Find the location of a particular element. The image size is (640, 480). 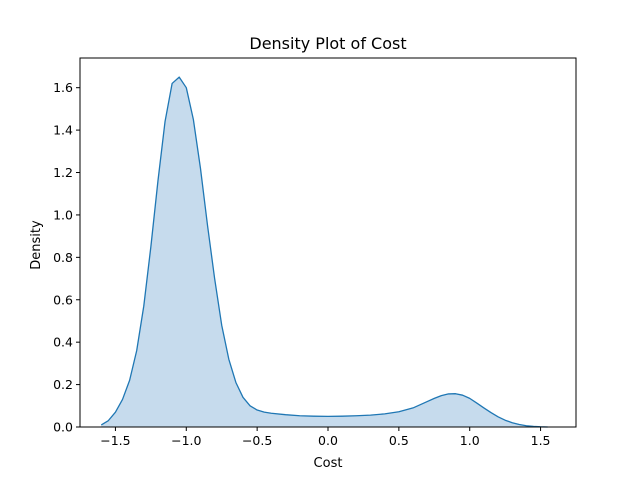

y-tick-label: 0.0 is located at coordinates (63, 427).